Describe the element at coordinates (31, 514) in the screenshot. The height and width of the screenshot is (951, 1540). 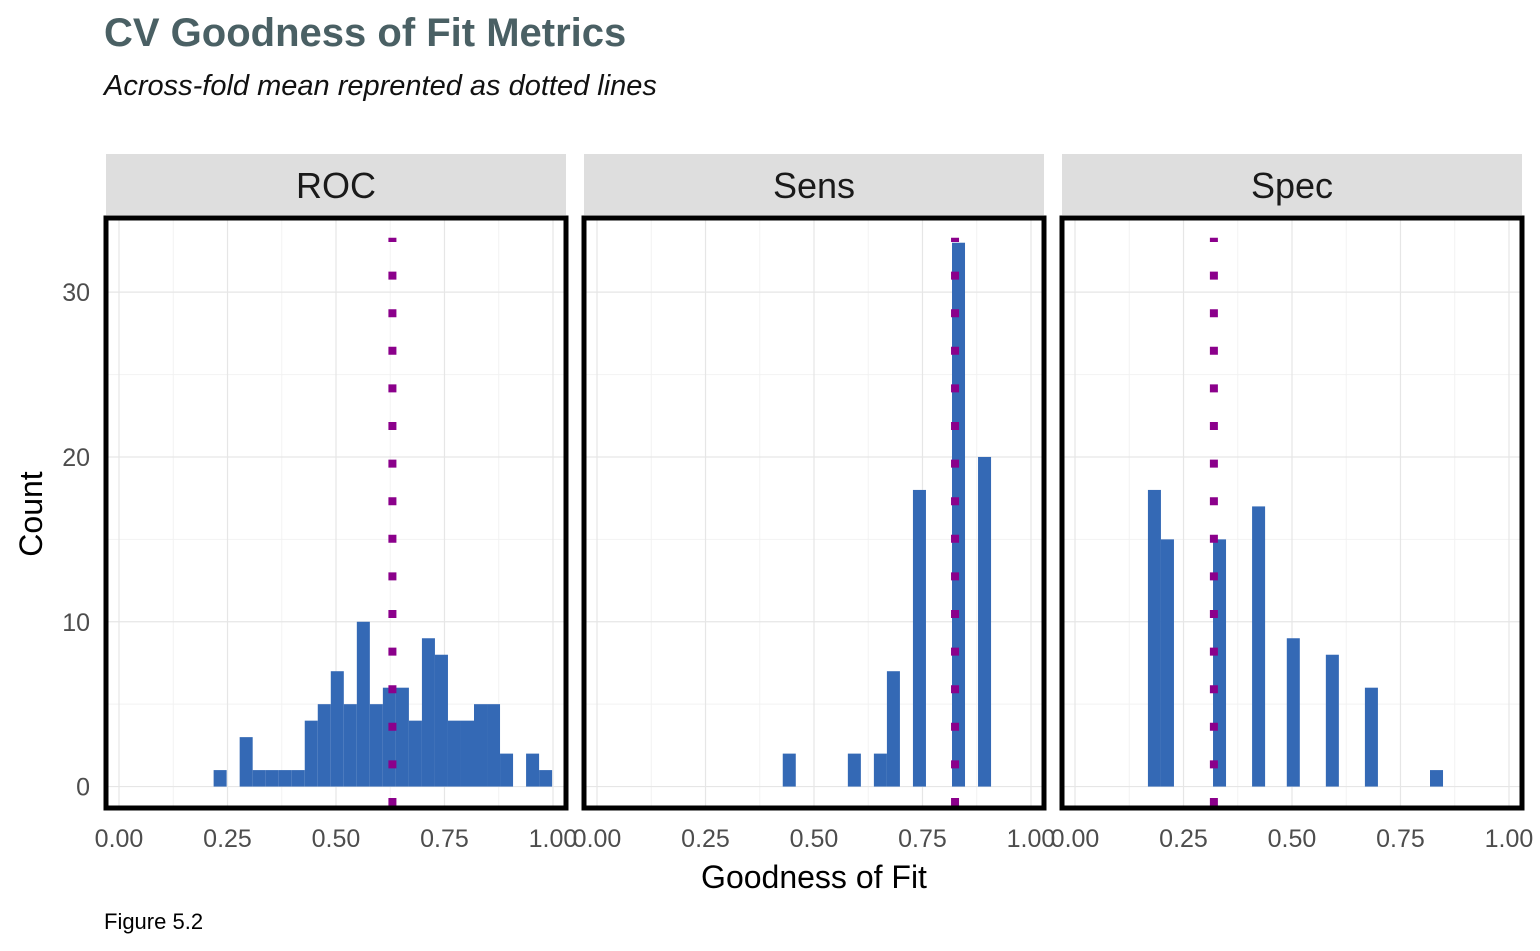
I see `y-axis-title: Count` at that location.